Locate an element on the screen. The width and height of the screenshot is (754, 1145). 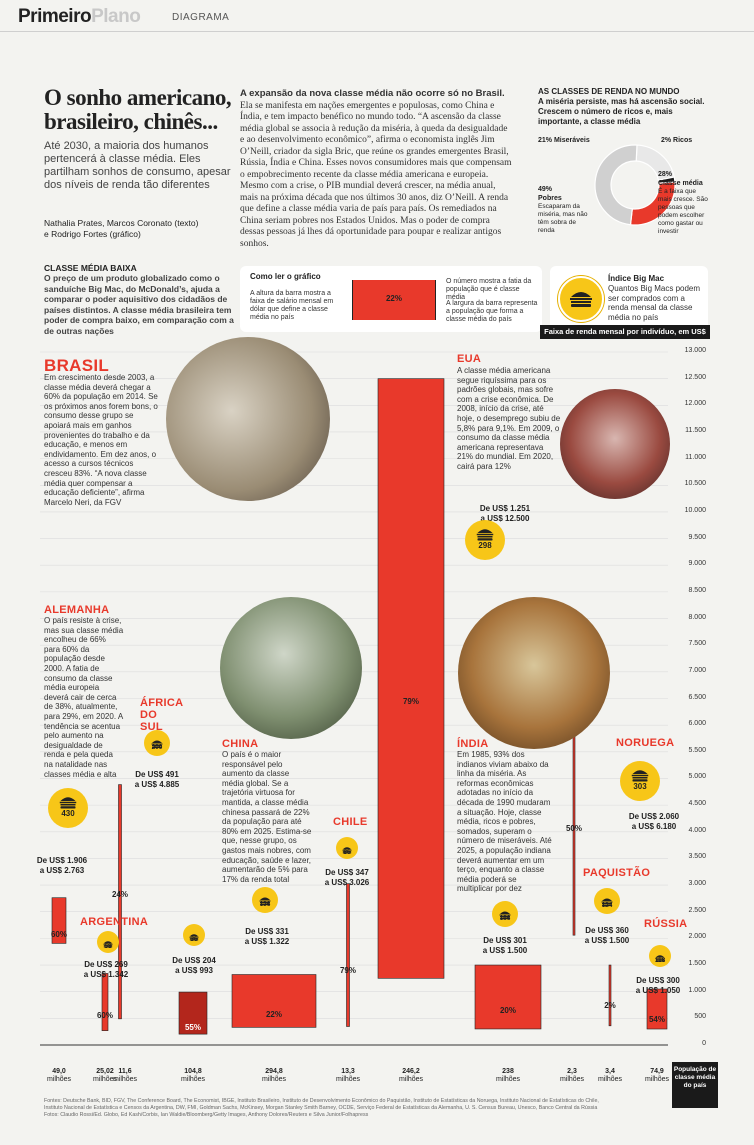
big-mac-value: 298 is located at coordinates (485, 545).